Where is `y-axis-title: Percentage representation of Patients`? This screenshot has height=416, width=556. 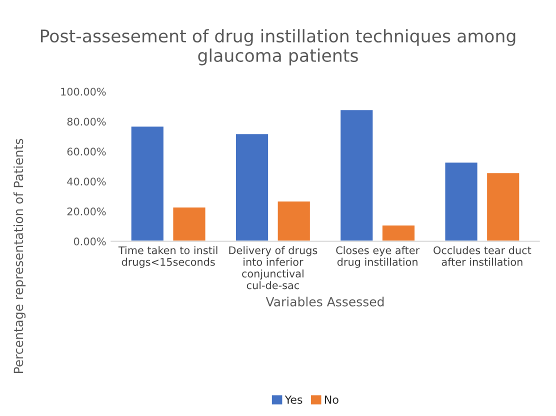
y-axis-title: Percentage representation of Patients is located at coordinates (19, 256).